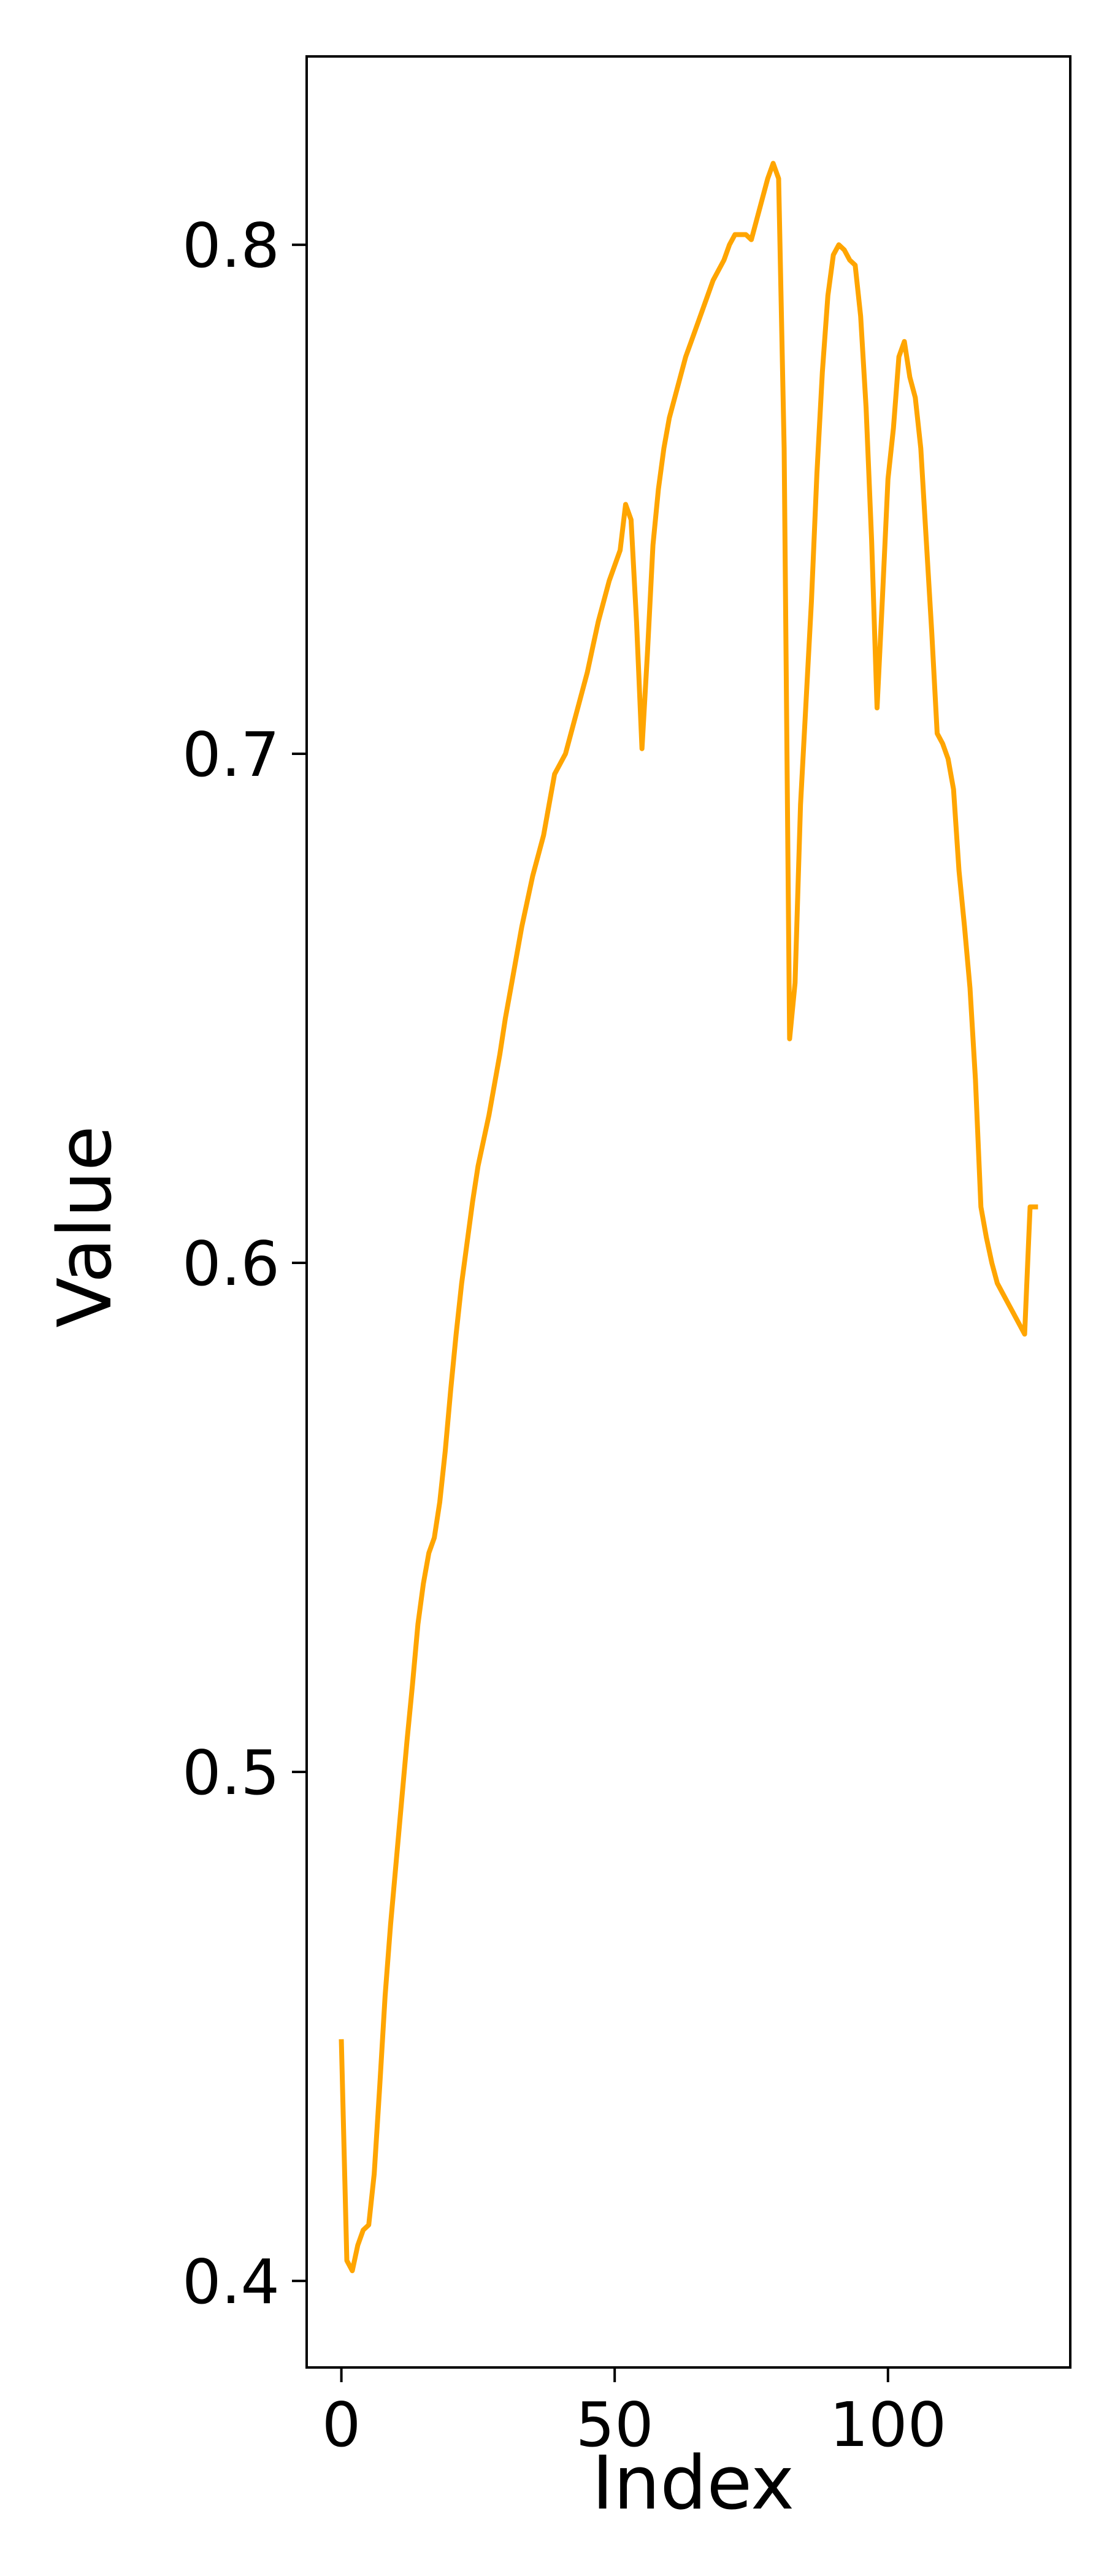  I want to click on x-axis-label: Index, so click(693, 2483).